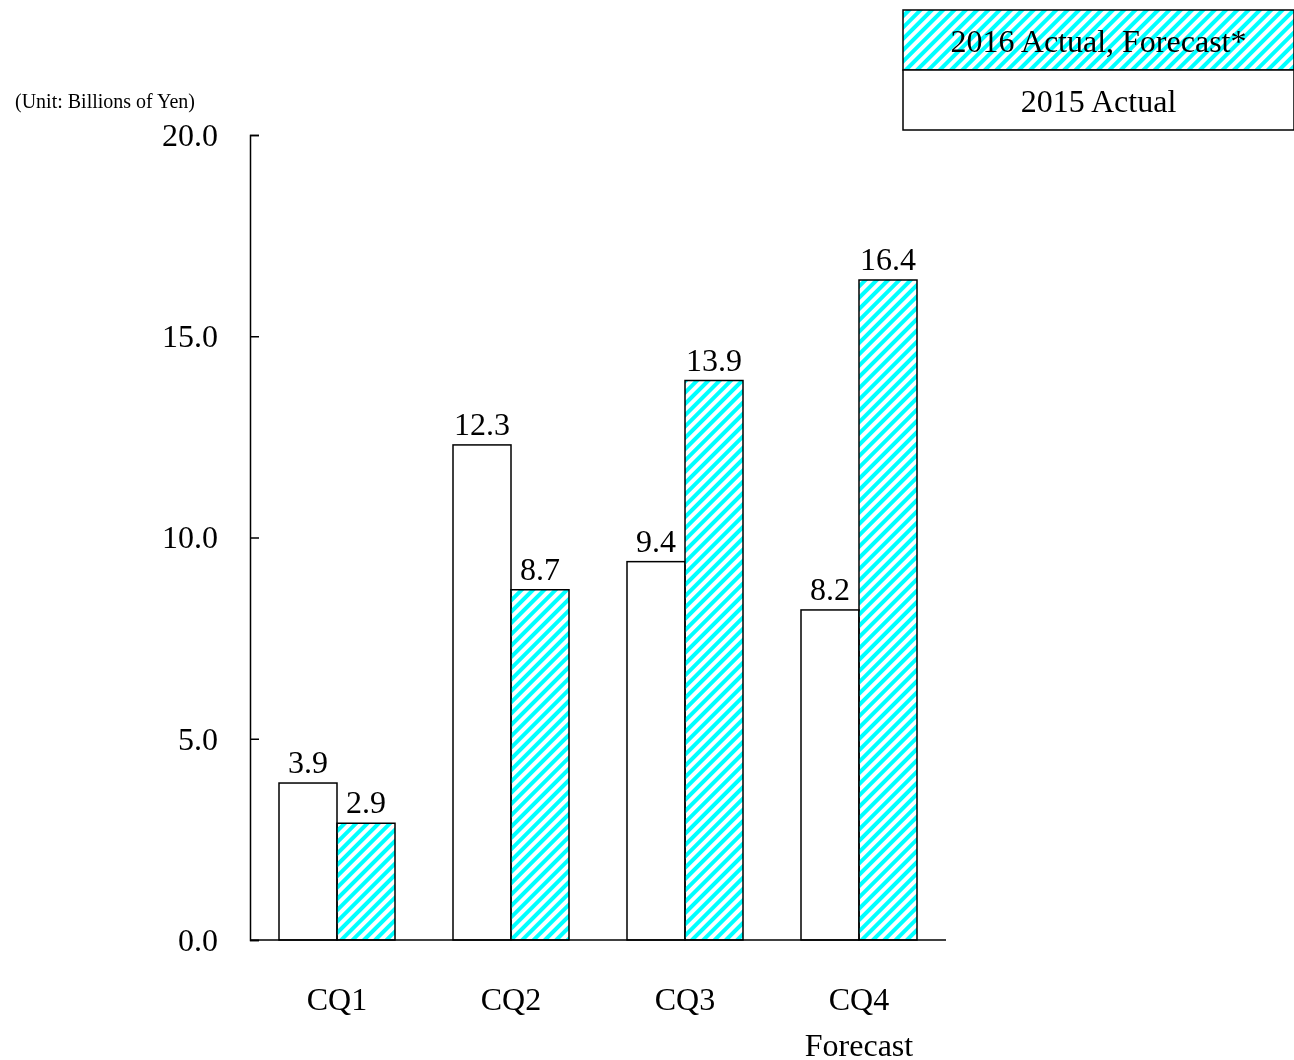 This screenshot has height=1060, width=1294. What do you see at coordinates (190, 335) in the screenshot?
I see `y-tick-label: 15.0` at bounding box center [190, 335].